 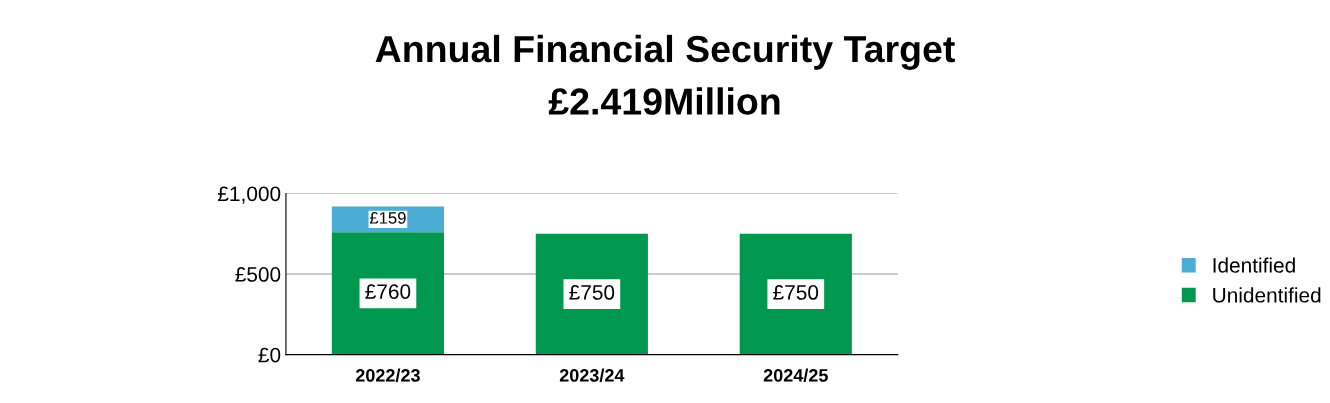 I want to click on data-label: £159, so click(x=387, y=217).